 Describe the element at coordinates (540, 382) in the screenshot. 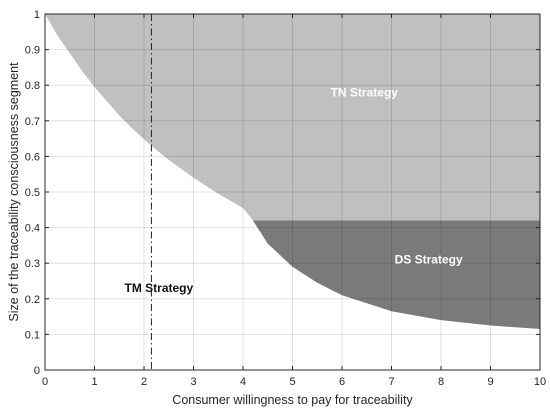

I see `x-tick-label: 10` at that location.